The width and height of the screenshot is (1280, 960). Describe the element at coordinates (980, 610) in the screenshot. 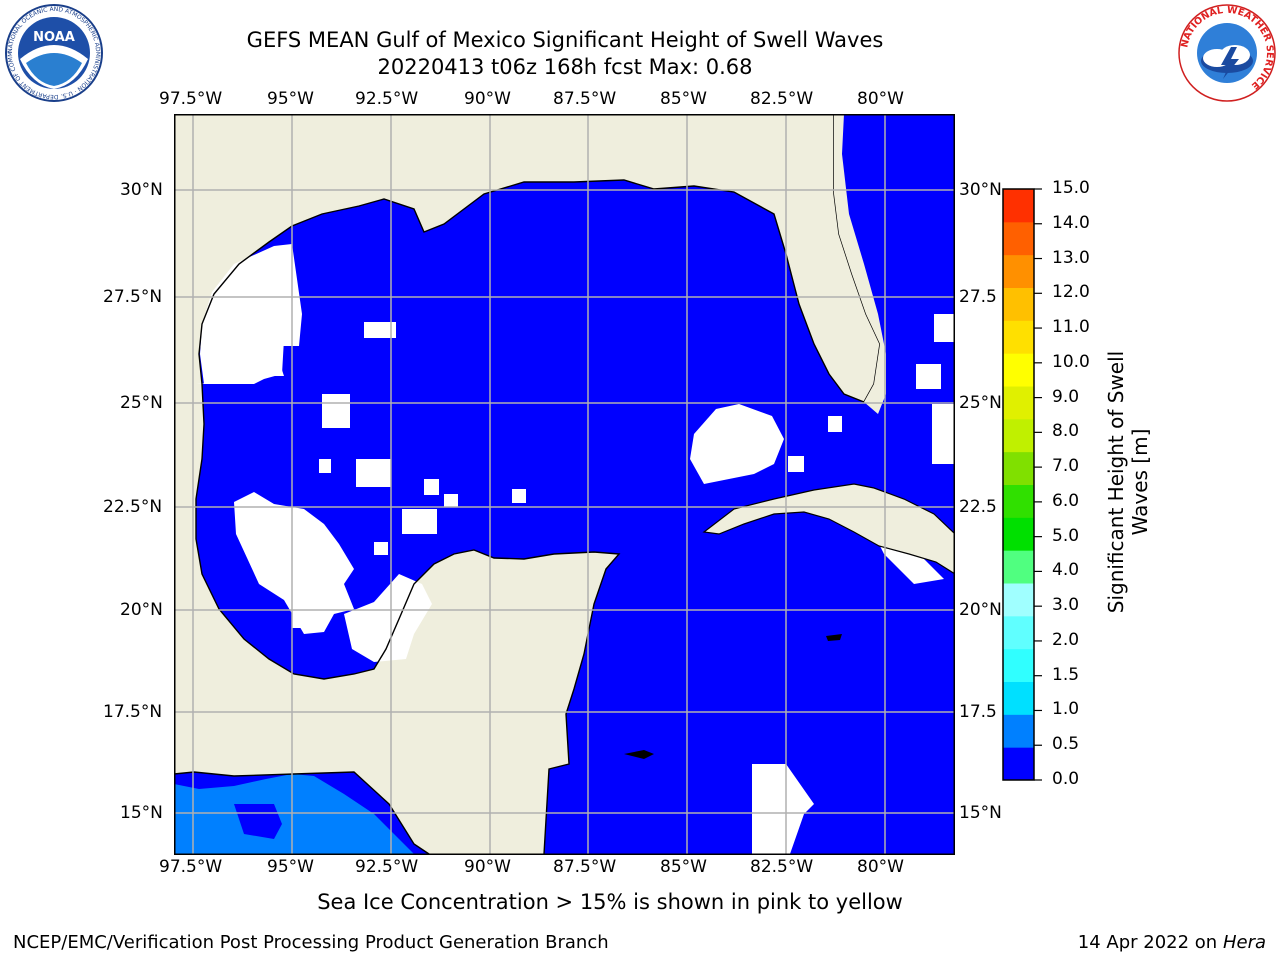

I see `lat-tick-right: 20°N` at that location.